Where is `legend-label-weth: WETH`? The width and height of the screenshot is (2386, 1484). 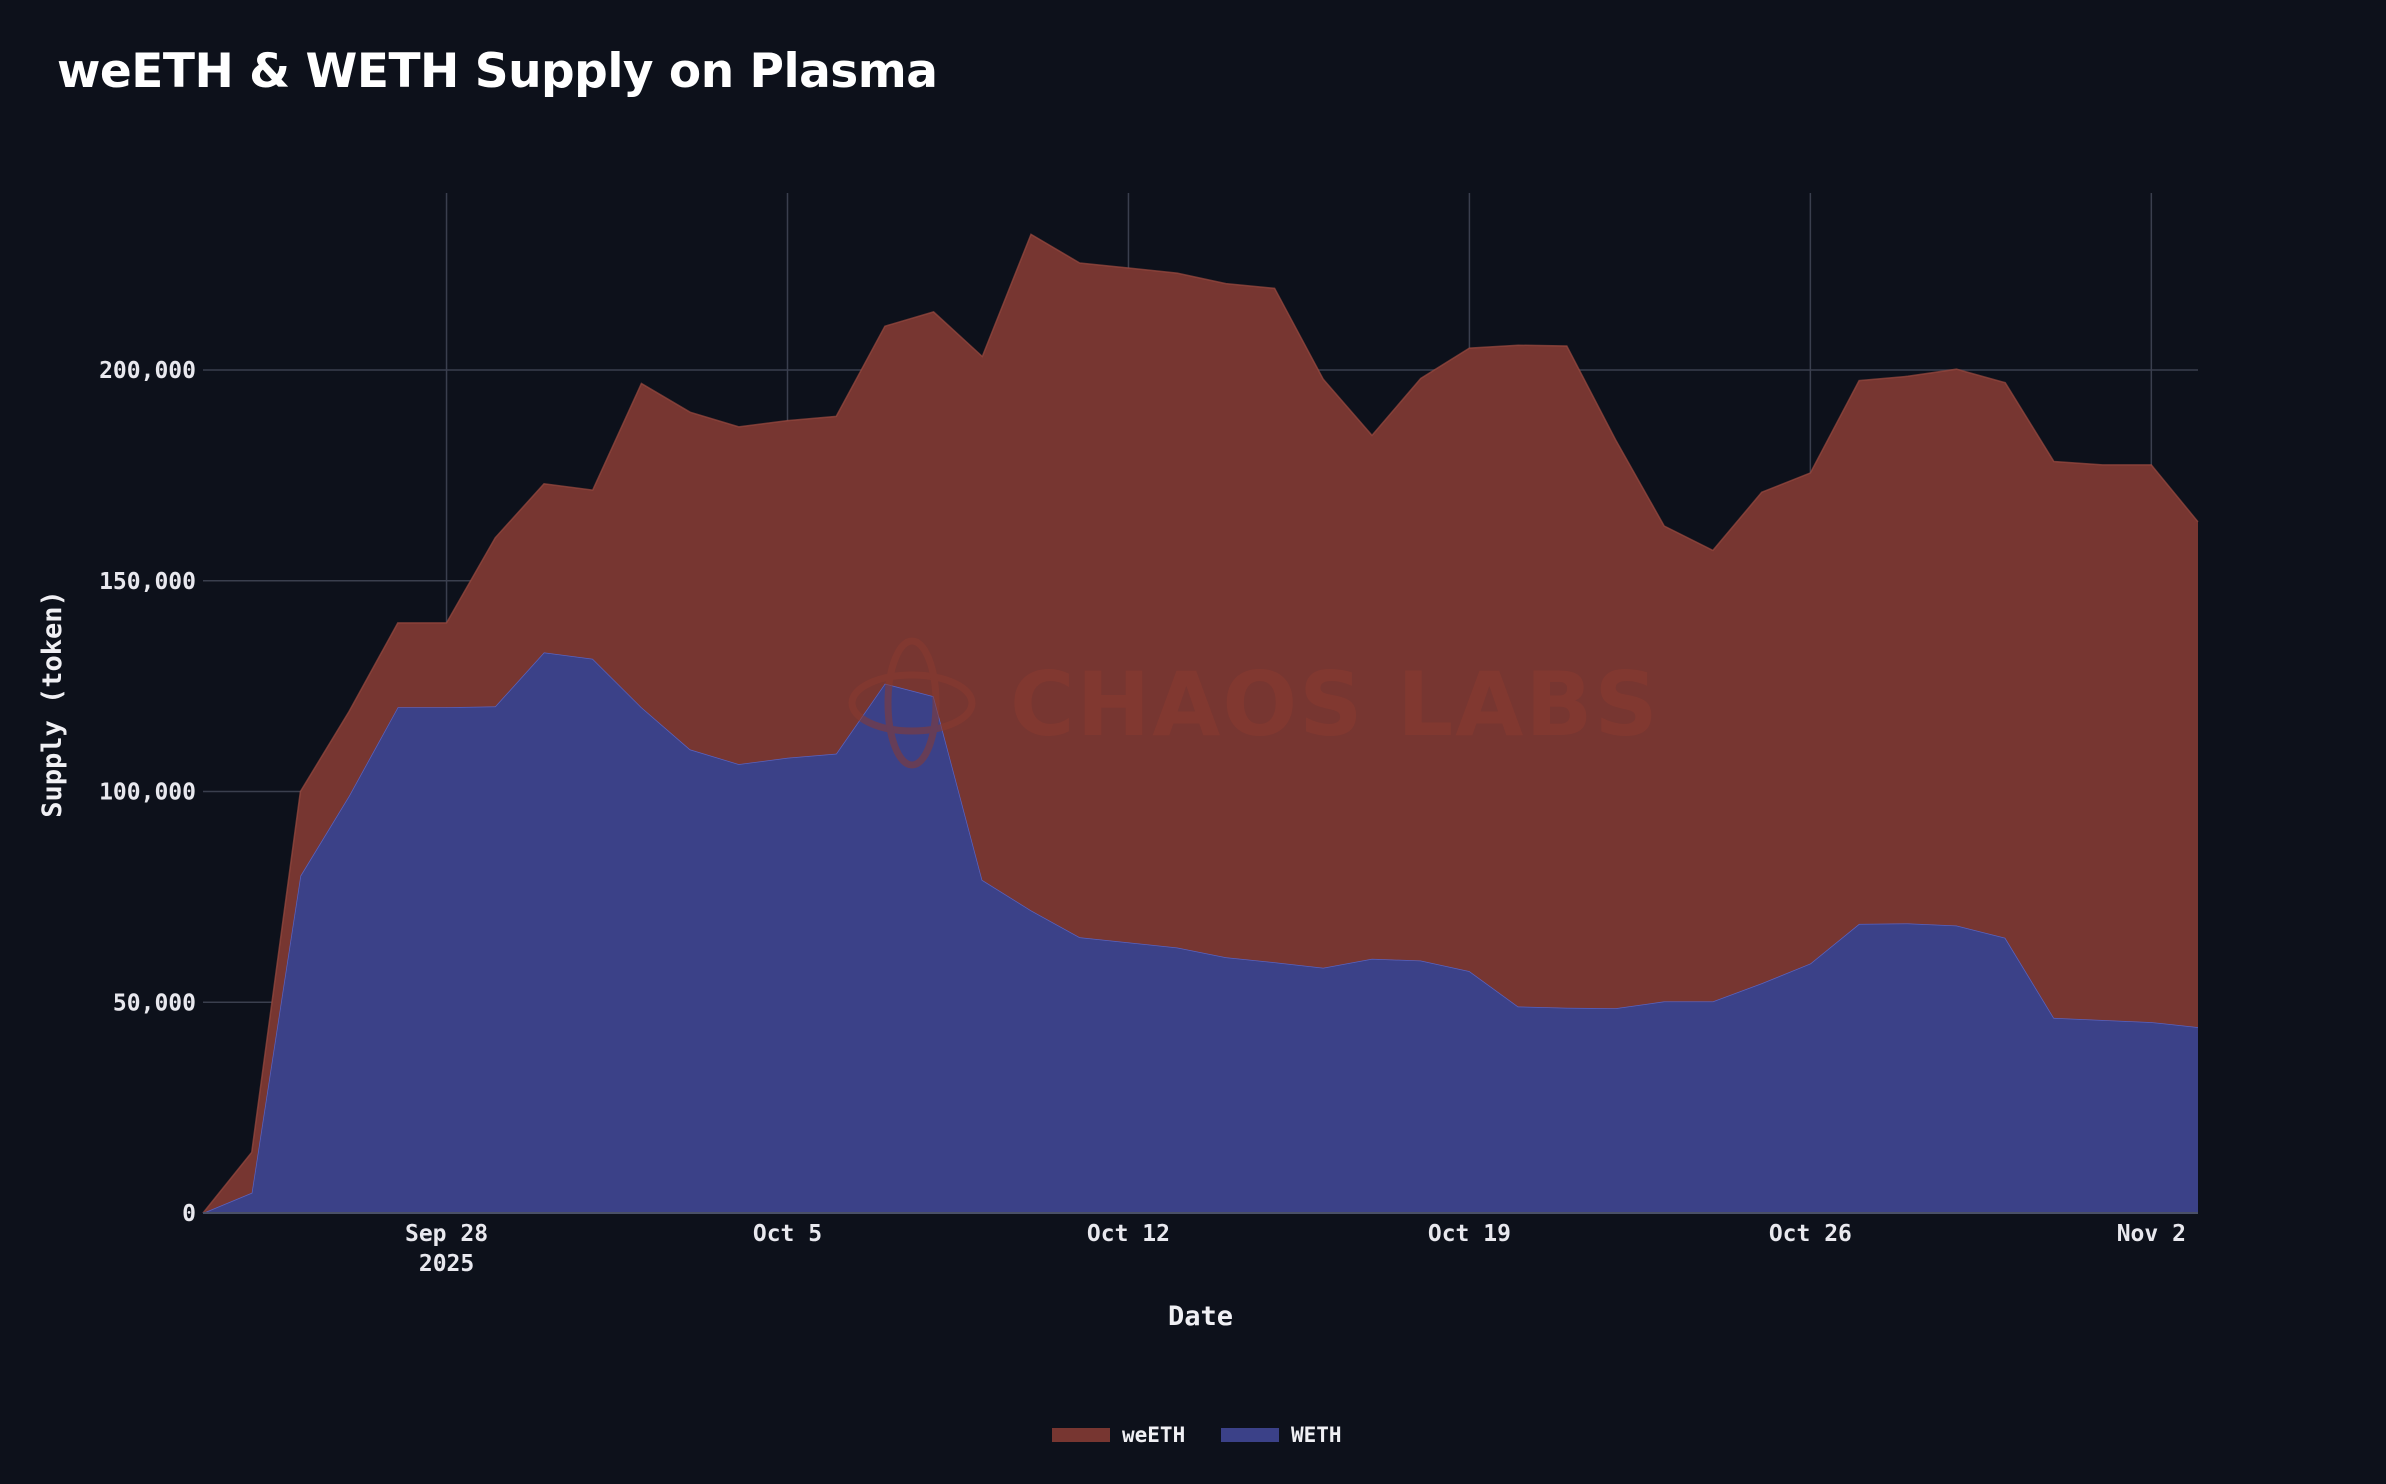 legend-label-weth: WETH is located at coordinates (1316, 1435).